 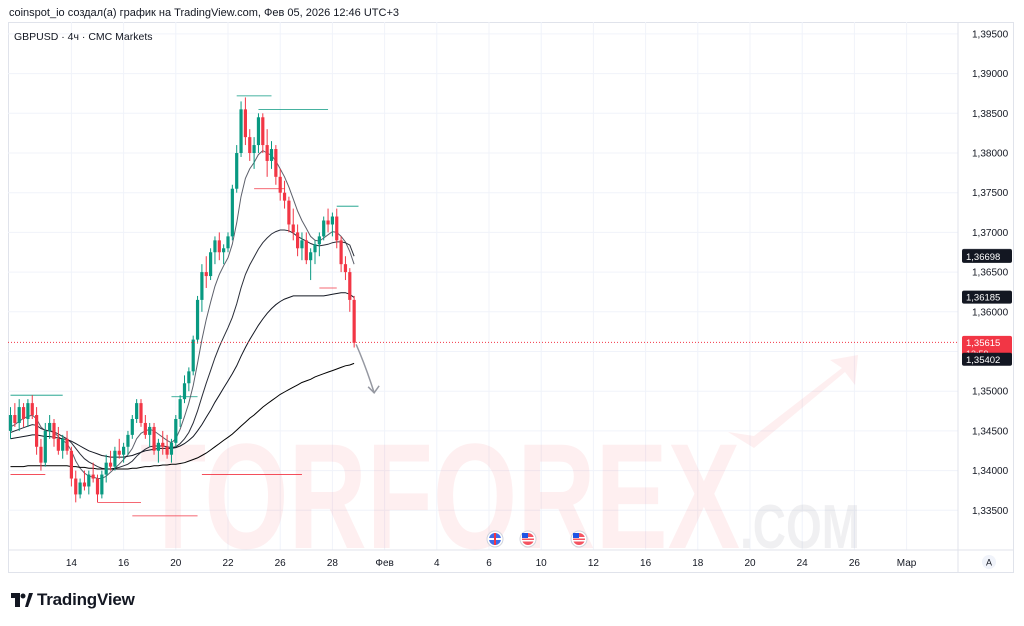 What do you see at coordinates (990, 154) in the screenshot?
I see `y-tick-label: 1,38000` at bounding box center [990, 154].